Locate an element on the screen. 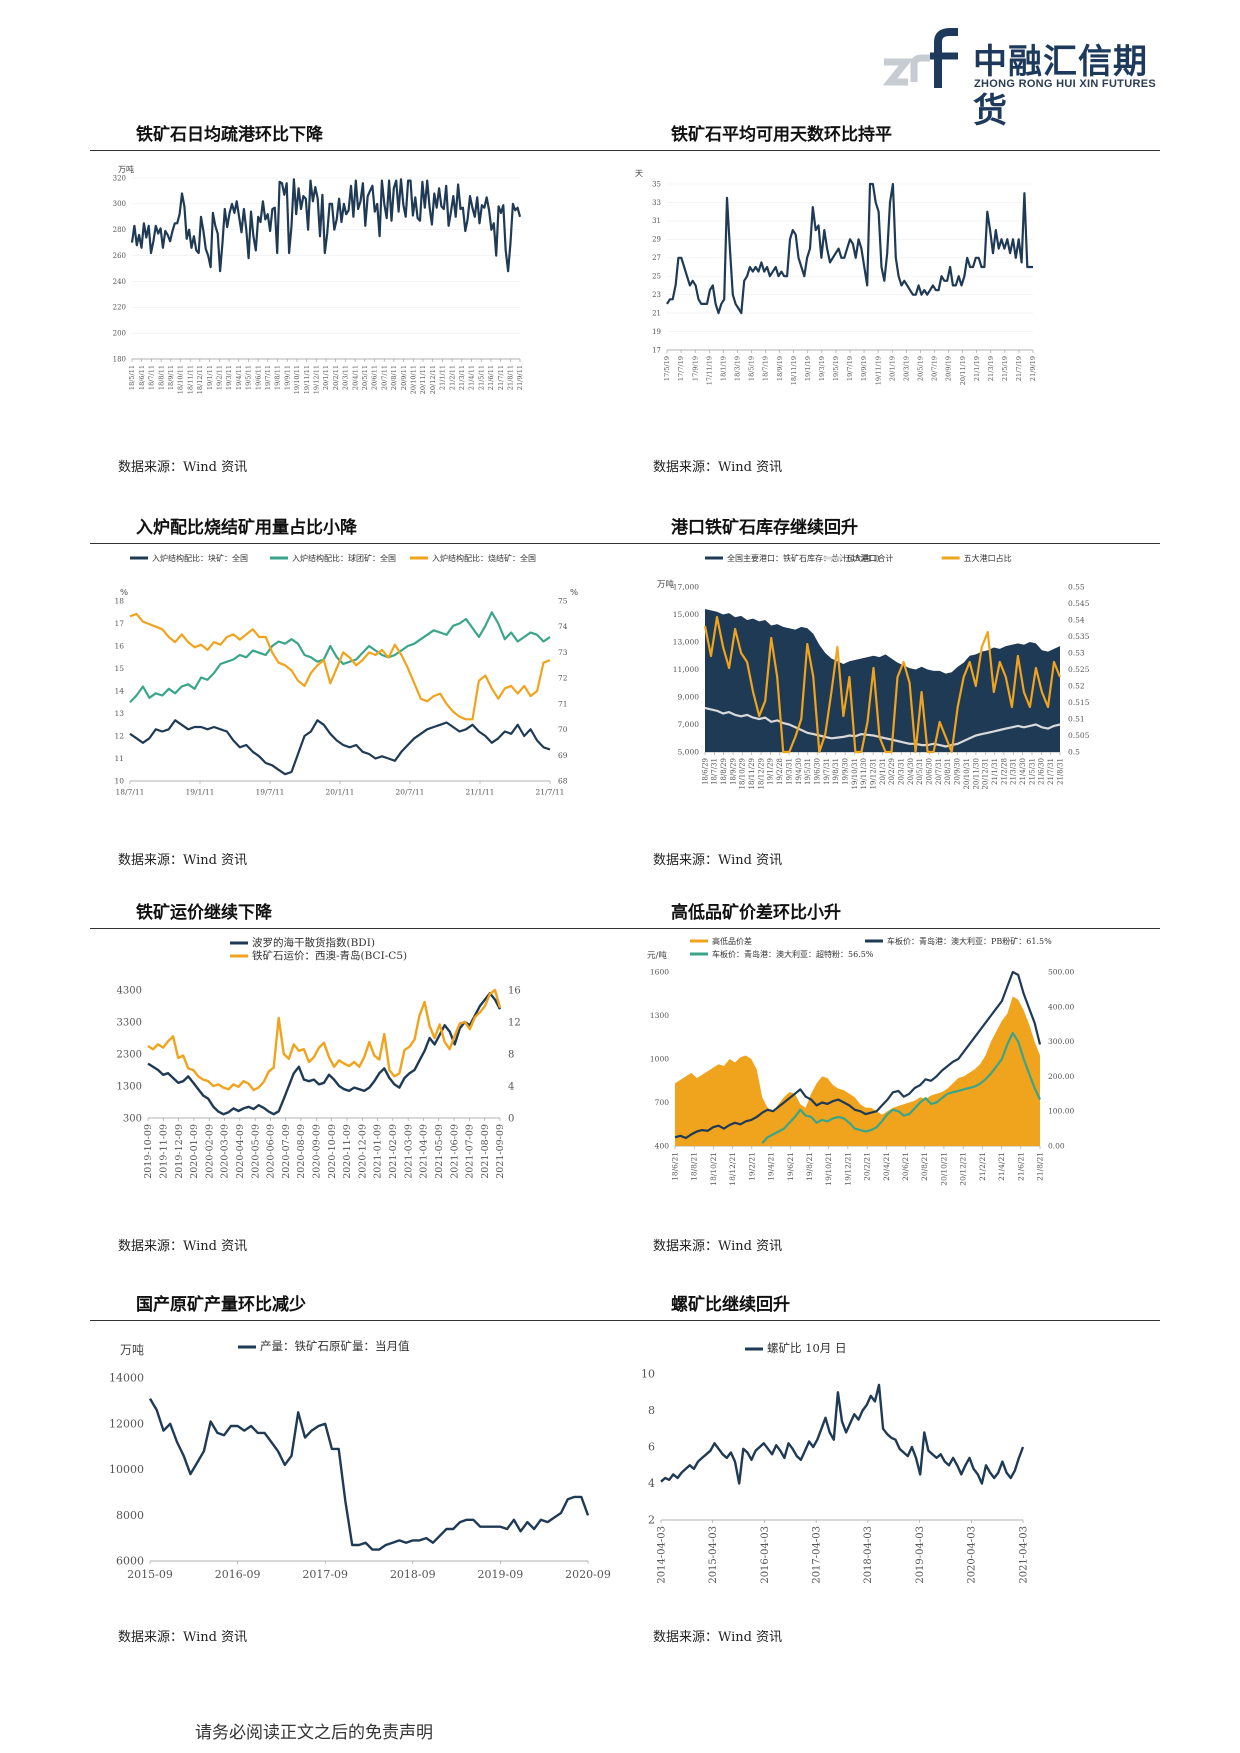  x-tick-label: 19/6/30 is located at coordinates (817, 771).